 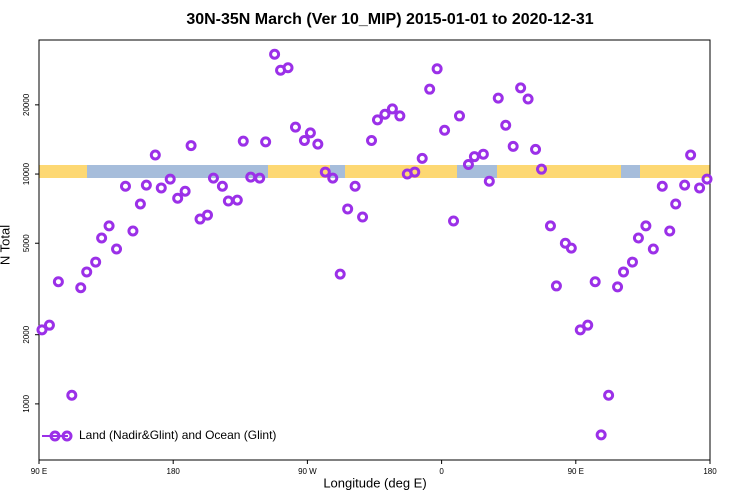 I want to click on y-axis-label: N Total, so click(x=6, y=245).